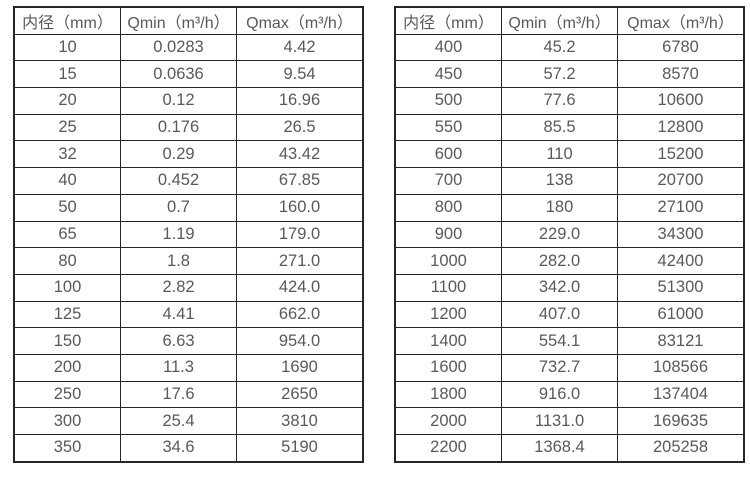  I want to click on data-cell: 17.6, so click(178, 394).